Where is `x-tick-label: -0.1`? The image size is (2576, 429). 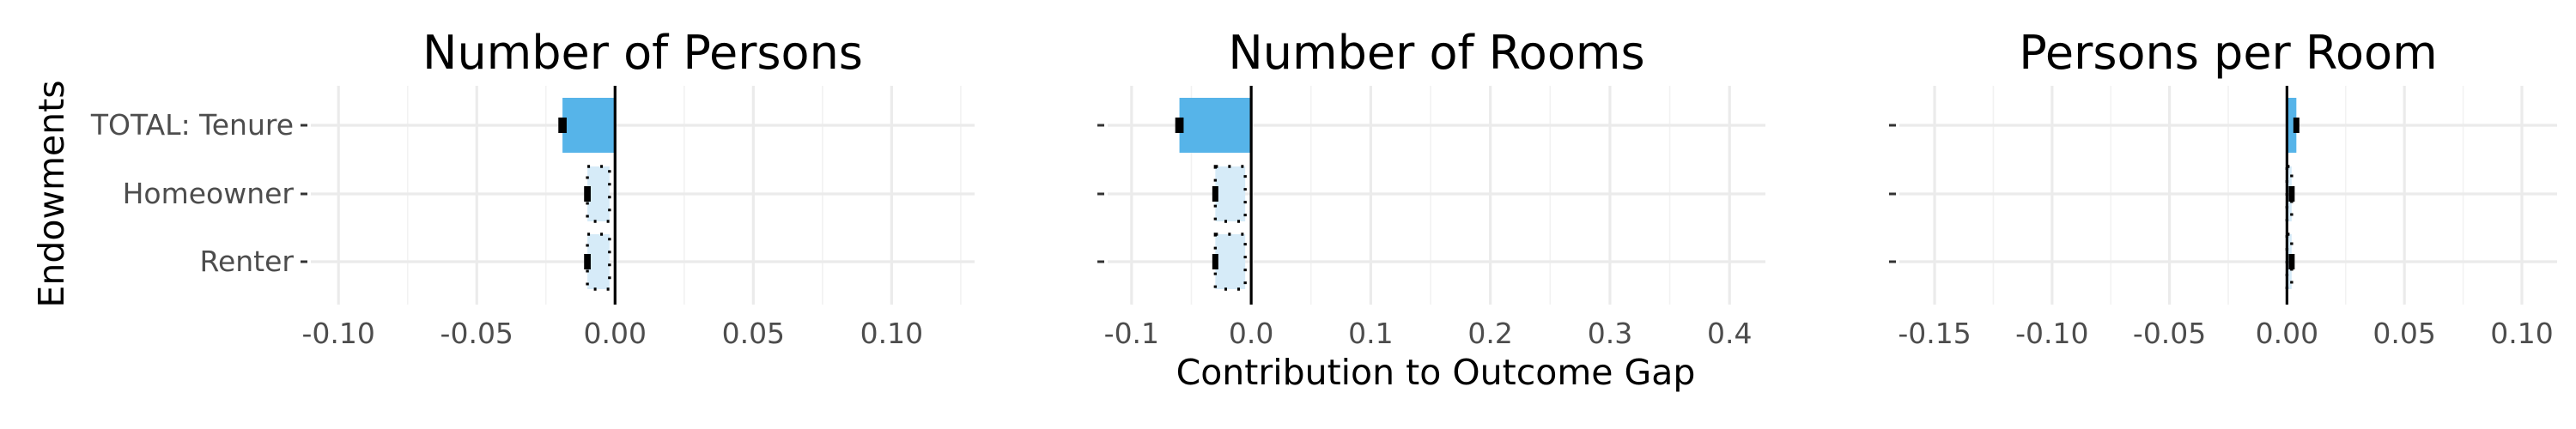 x-tick-label: -0.1 is located at coordinates (1131, 334).